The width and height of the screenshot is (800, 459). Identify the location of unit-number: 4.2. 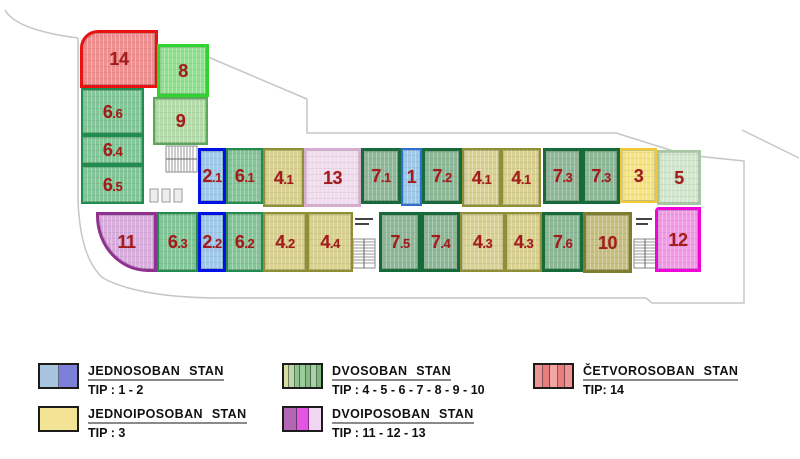
(285, 242).